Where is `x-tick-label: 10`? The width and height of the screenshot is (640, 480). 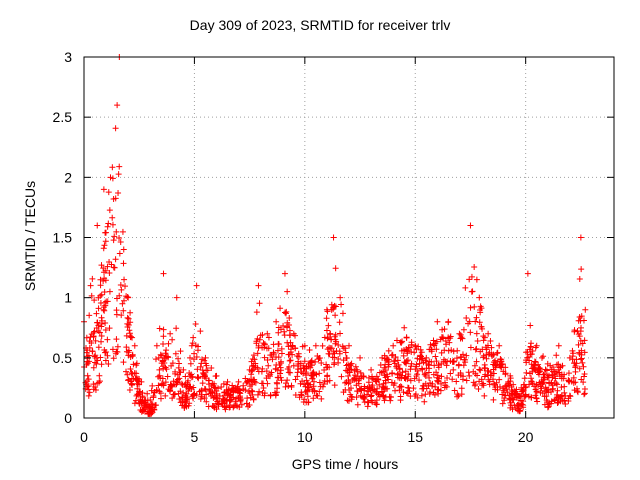 x-tick-label: 10 is located at coordinates (305, 437).